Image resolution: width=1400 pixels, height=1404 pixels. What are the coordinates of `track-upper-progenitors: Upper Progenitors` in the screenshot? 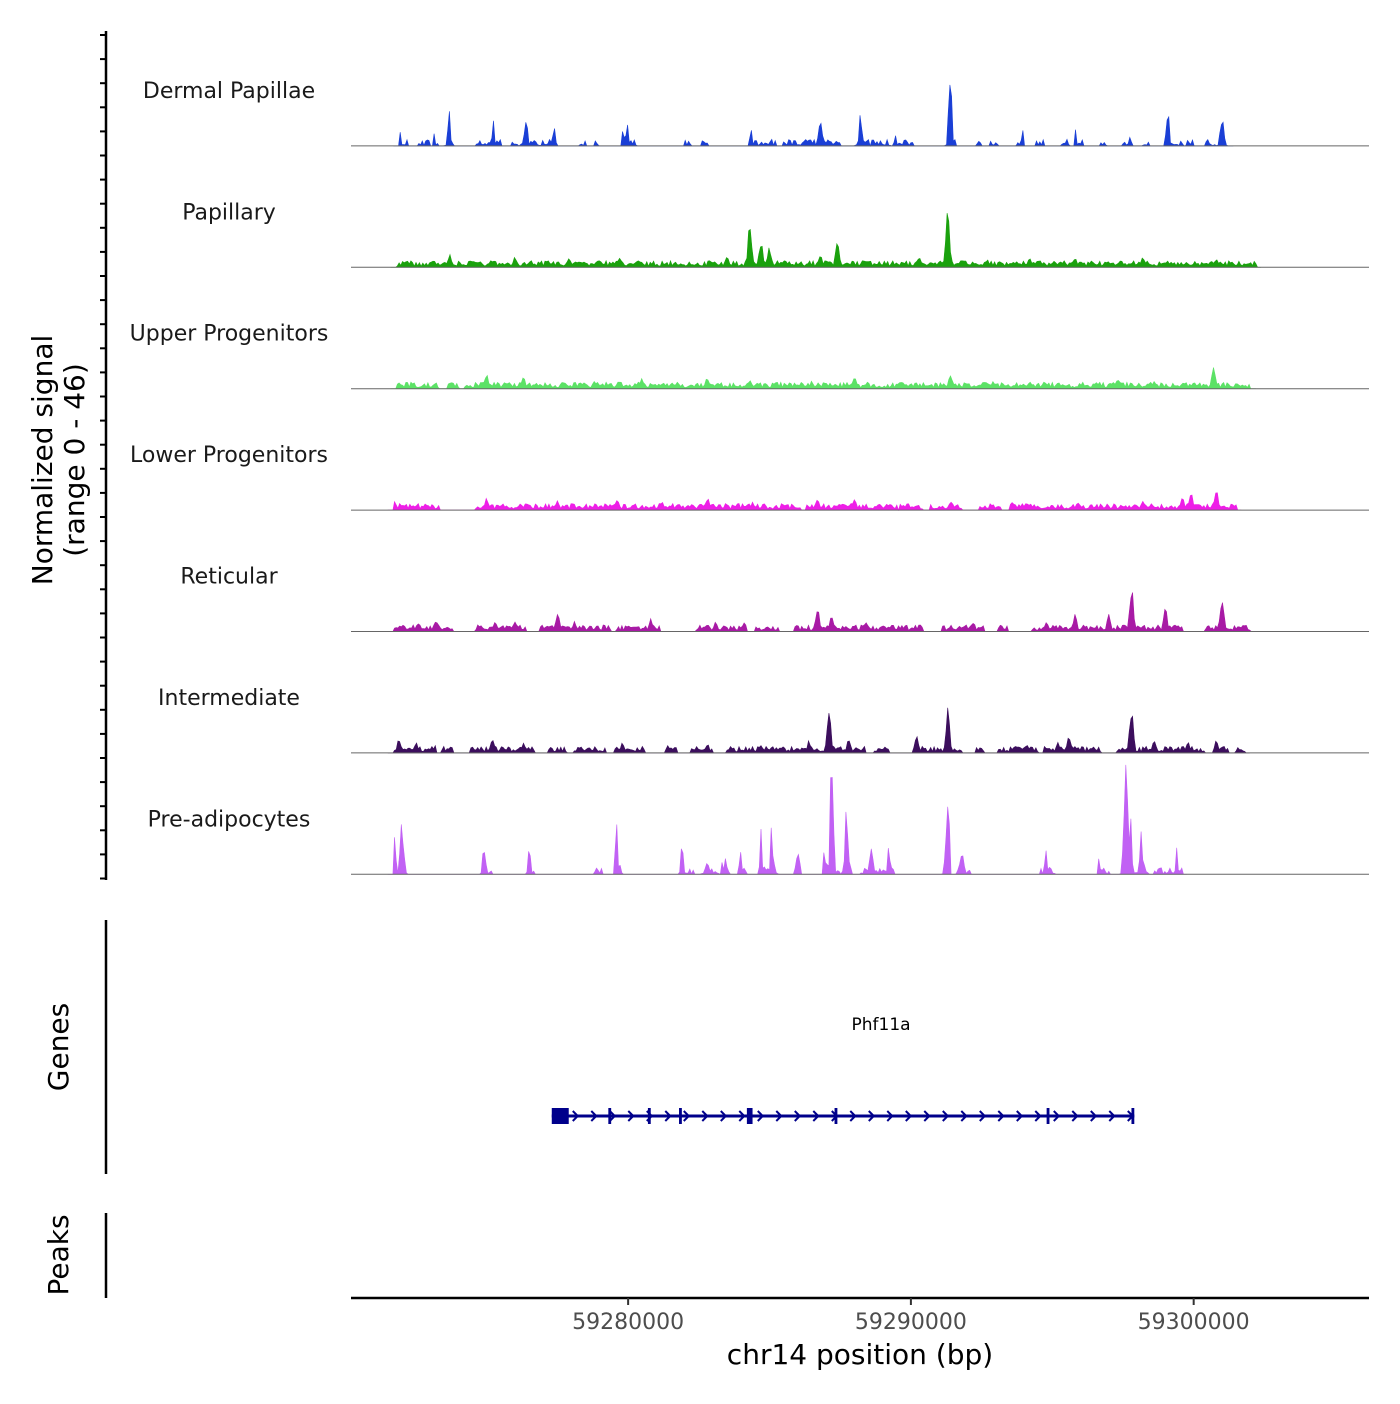 It's located at (749, 356).